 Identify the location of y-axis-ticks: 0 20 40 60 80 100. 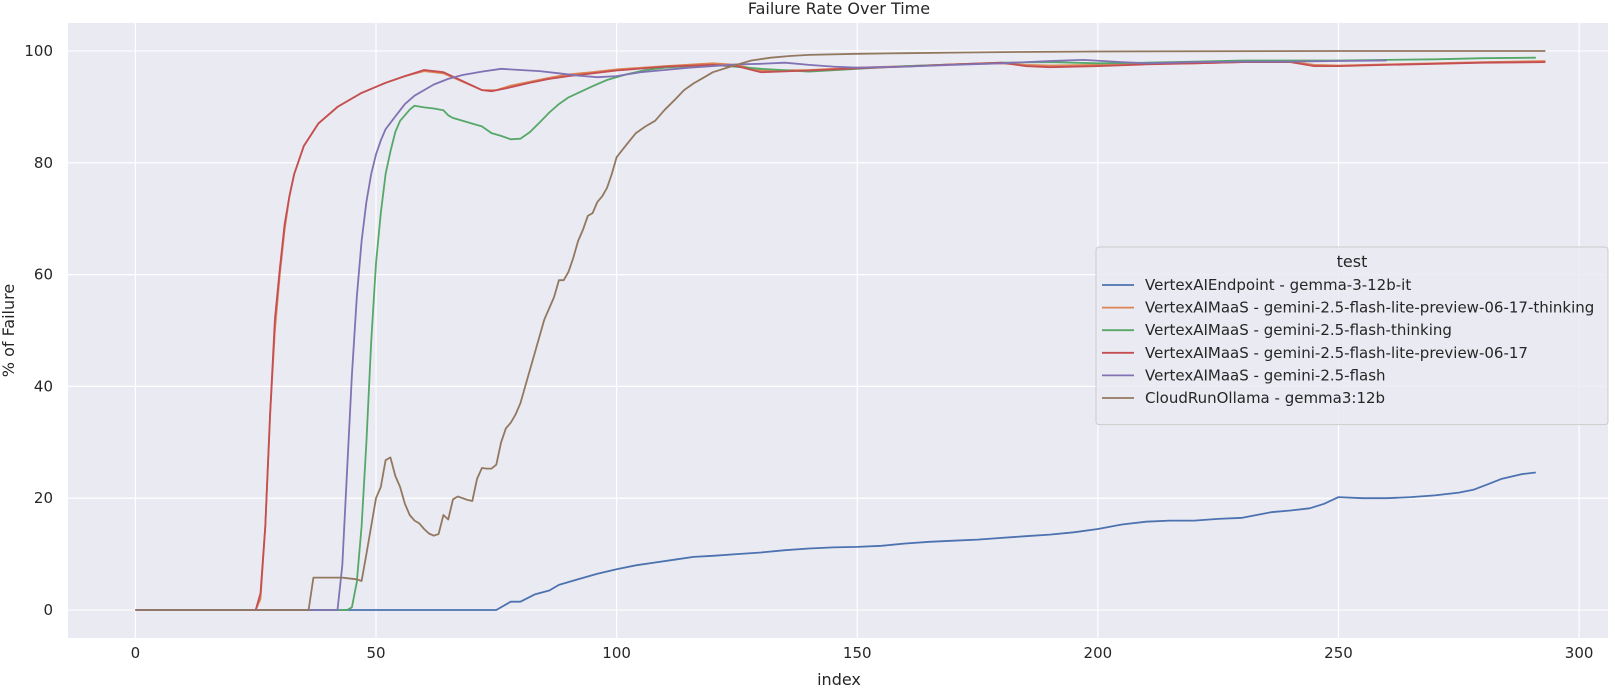
(38, 330).